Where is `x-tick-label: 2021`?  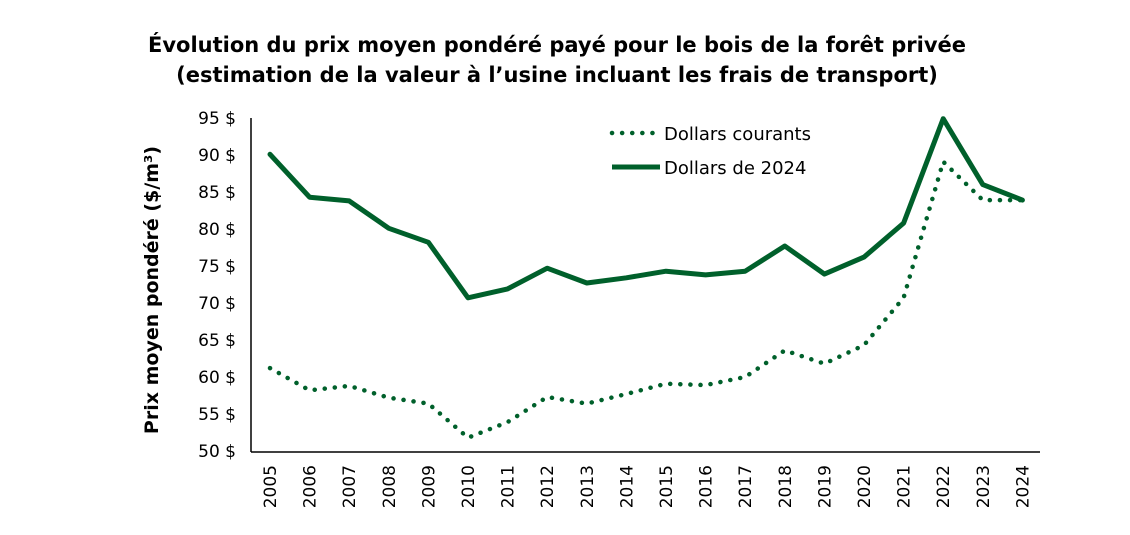
x-tick-label: 2021 is located at coordinates (905, 486).